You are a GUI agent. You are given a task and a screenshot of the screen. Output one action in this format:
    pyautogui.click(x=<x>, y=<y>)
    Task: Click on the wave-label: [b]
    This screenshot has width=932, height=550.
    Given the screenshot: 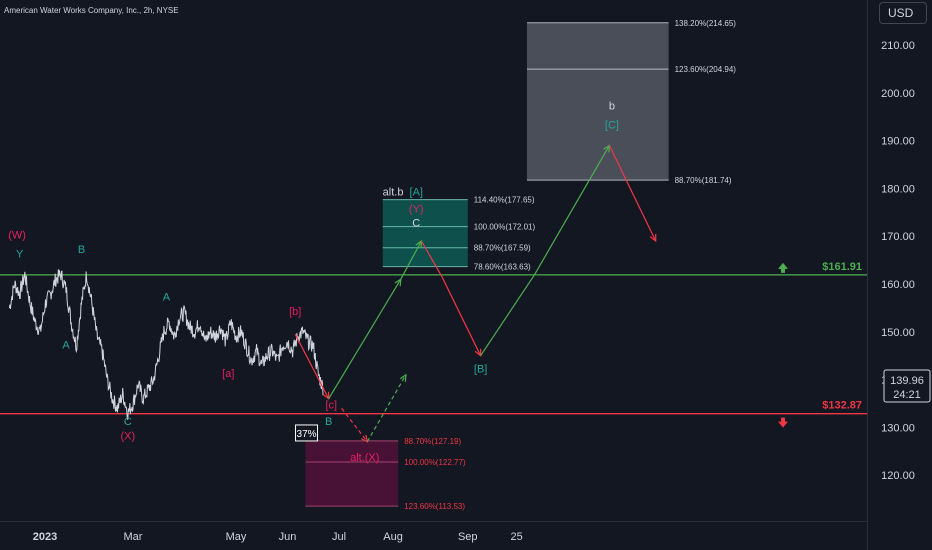 What is the action you would take?
    pyautogui.click(x=295, y=312)
    